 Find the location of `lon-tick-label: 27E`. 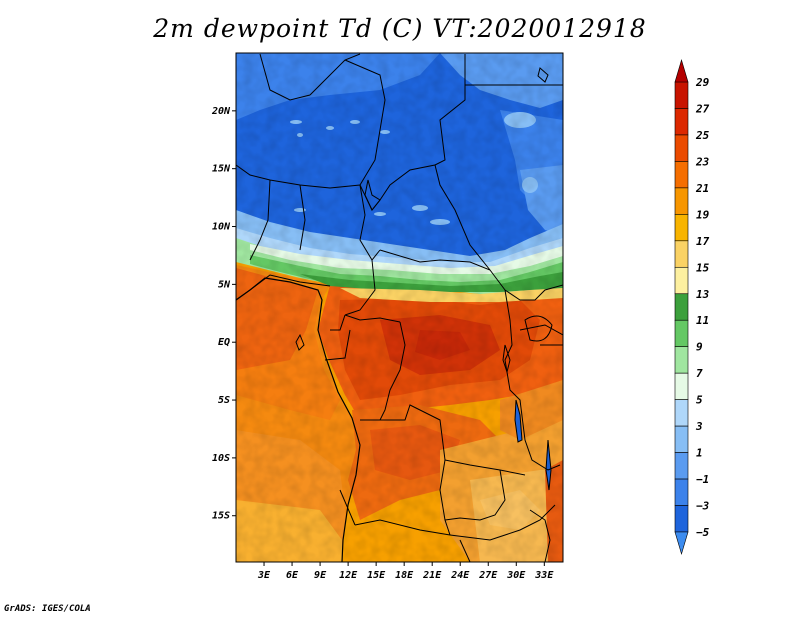

lon-tick-label: 27E is located at coordinates (488, 575).